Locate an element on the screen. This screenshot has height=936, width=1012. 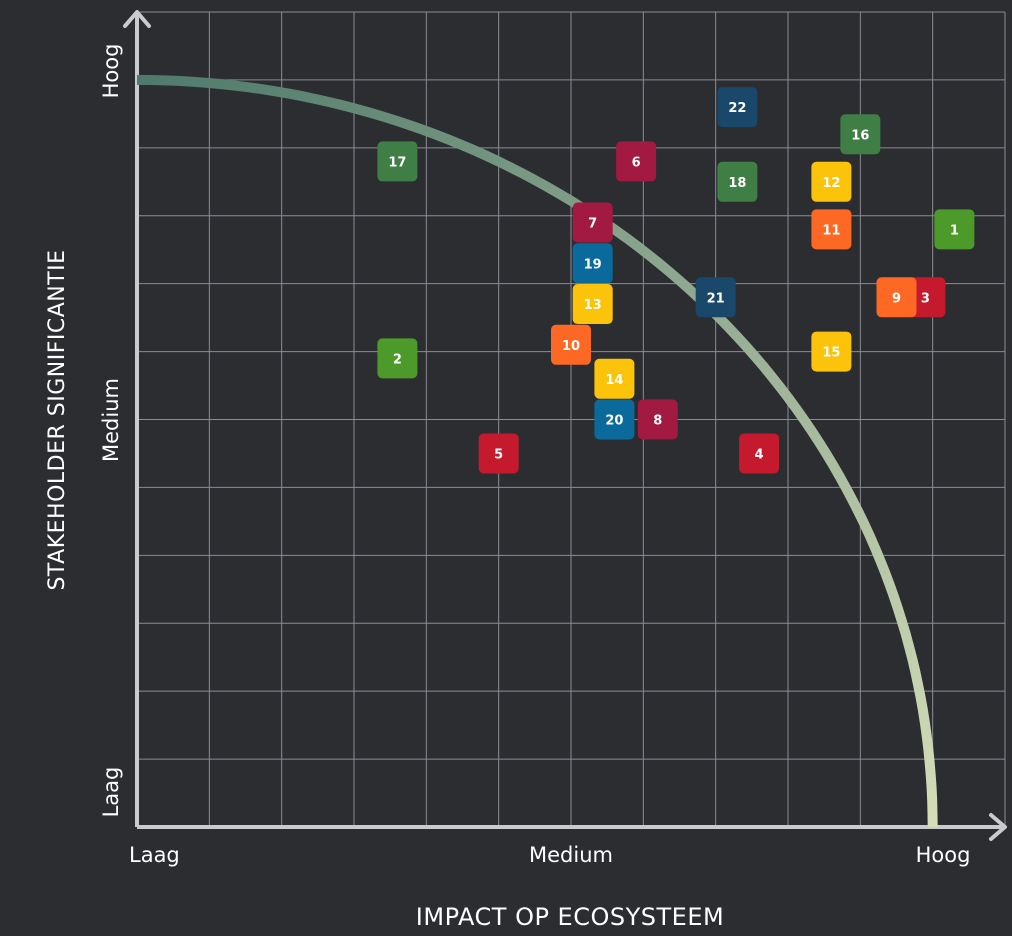
data-point-6: 6 is located at coordinates (636, 161).